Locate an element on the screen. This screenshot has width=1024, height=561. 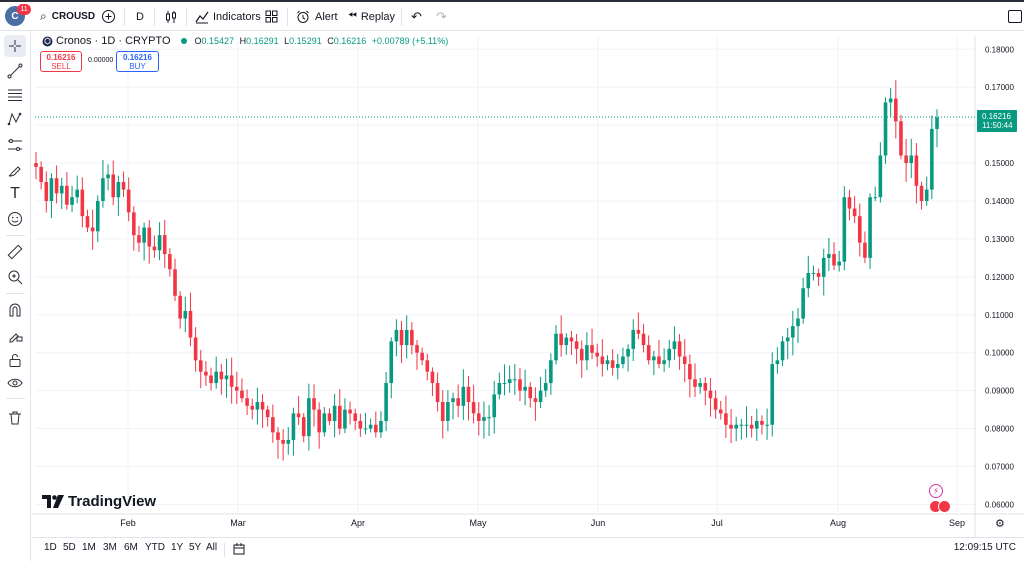
grid-icon is located at coordinates (271, 16).